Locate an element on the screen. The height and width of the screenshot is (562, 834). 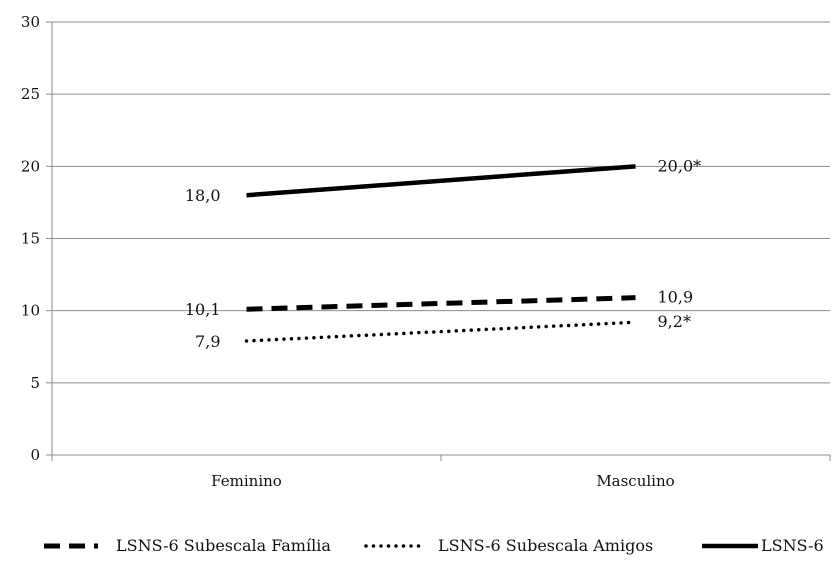
y-tick-label: 10 is located at coordinates (30, 311).